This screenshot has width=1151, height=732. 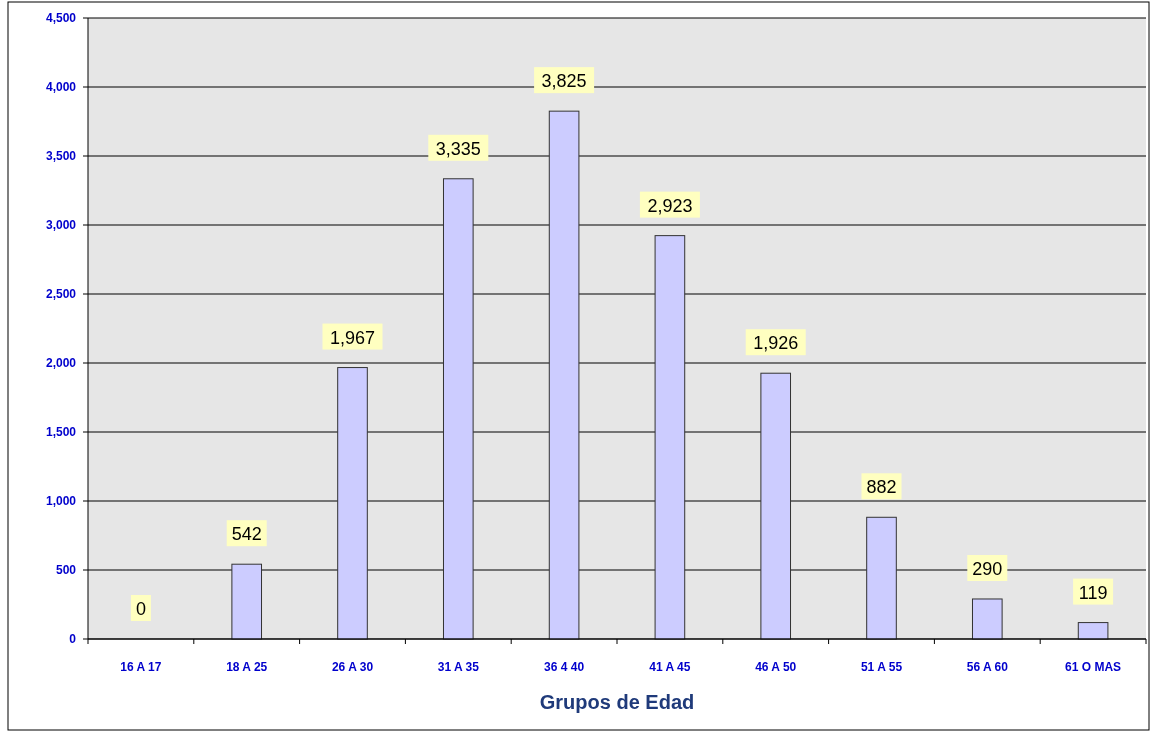 I want to click on y-tick-label: 2,000, so click(x=61, y=363).